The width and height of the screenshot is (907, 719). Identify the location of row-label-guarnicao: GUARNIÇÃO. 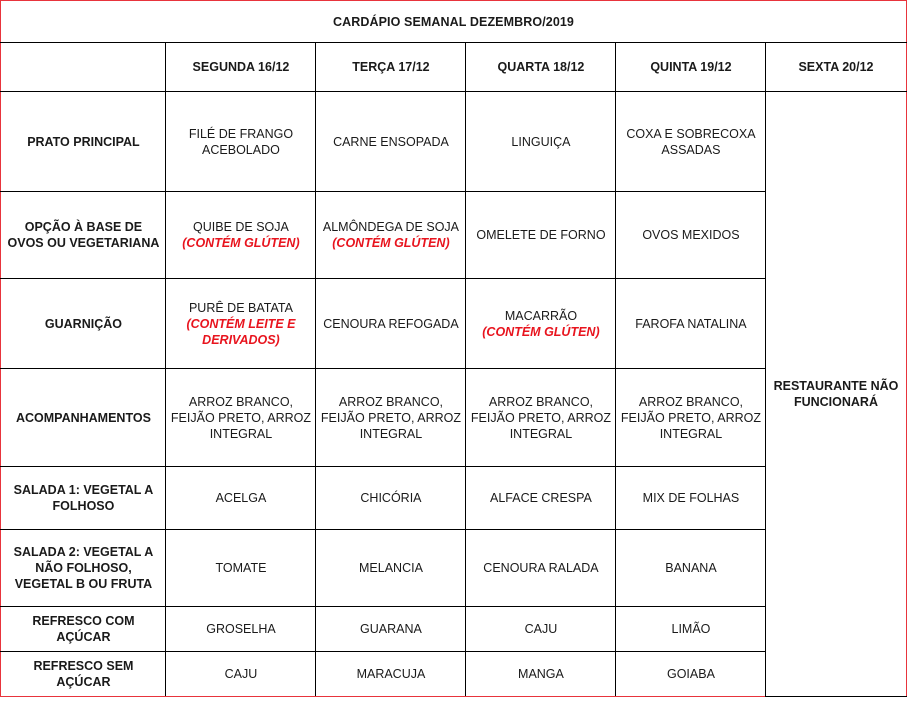
(83, 323).